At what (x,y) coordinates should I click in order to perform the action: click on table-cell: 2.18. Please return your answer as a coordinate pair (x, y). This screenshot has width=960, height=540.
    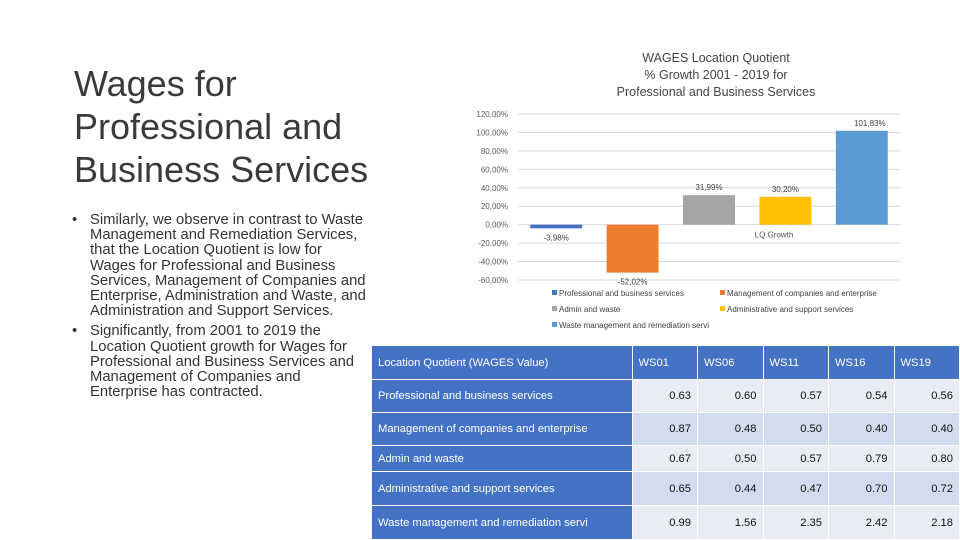
    Looking at the image, I should click on (927, 522).